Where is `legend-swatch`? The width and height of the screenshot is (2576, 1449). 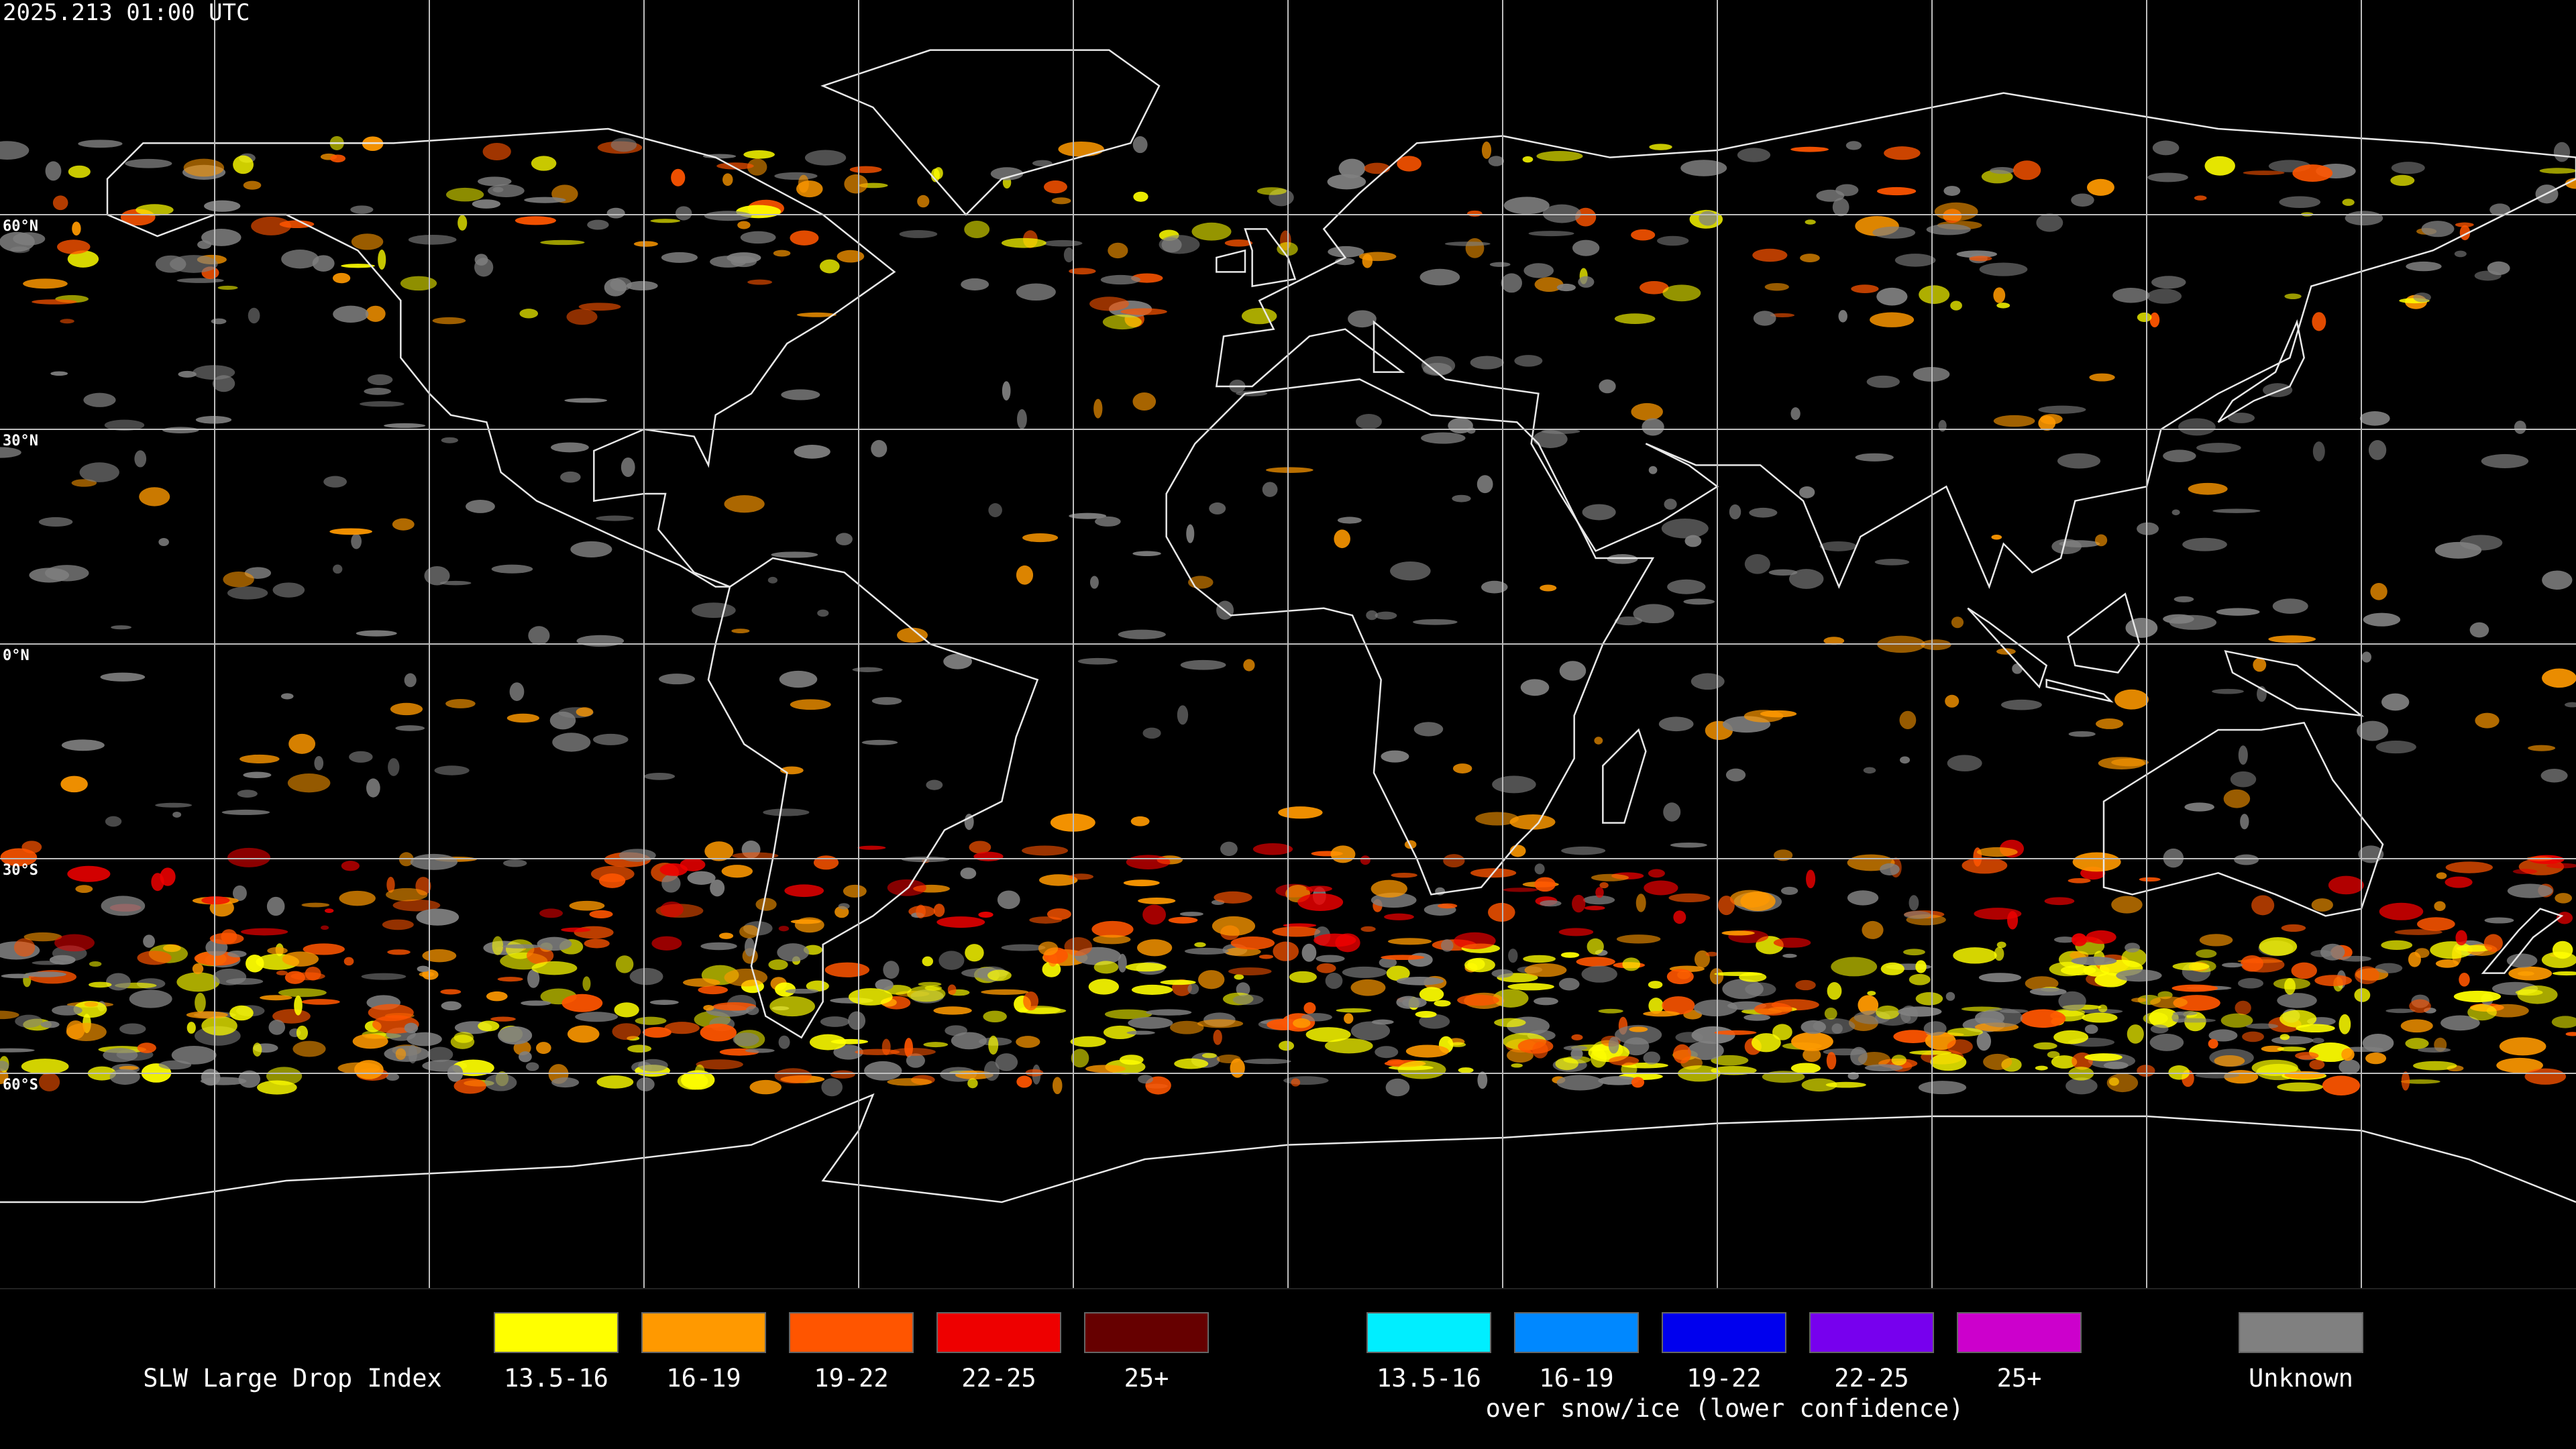 legend-swatch is located at coordinates (1428, 1332).